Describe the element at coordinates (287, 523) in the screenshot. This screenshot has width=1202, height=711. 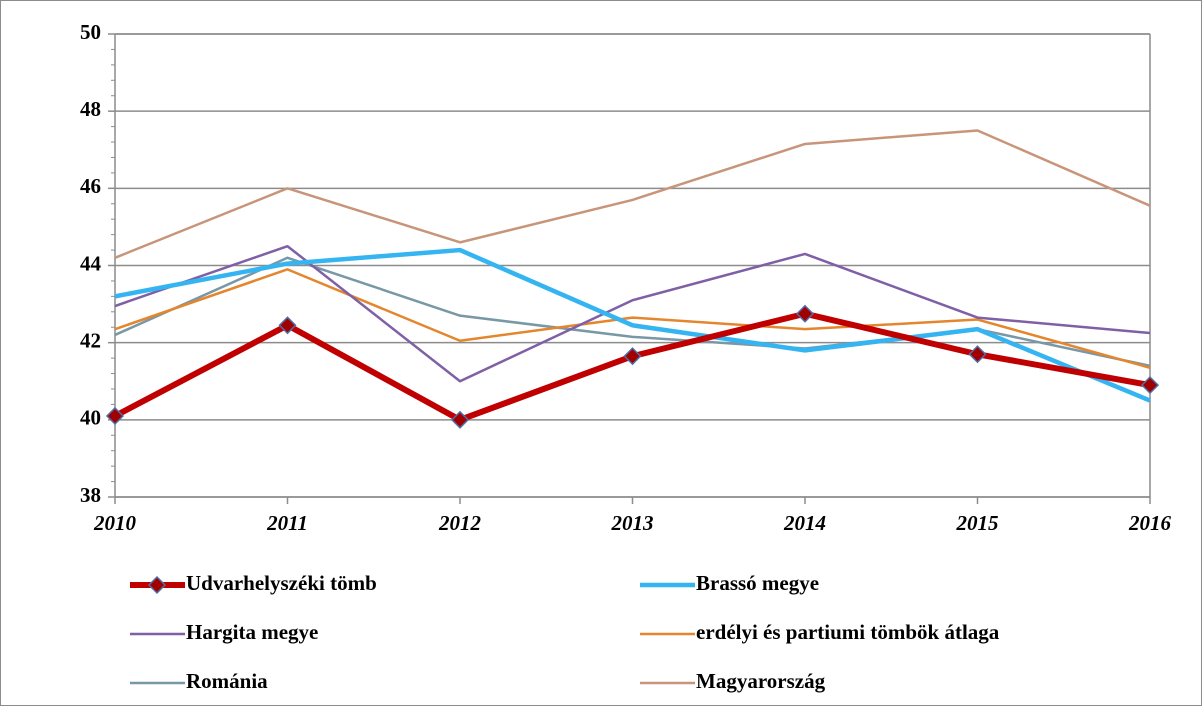
I see `x-tick-label: 2011` at that location.